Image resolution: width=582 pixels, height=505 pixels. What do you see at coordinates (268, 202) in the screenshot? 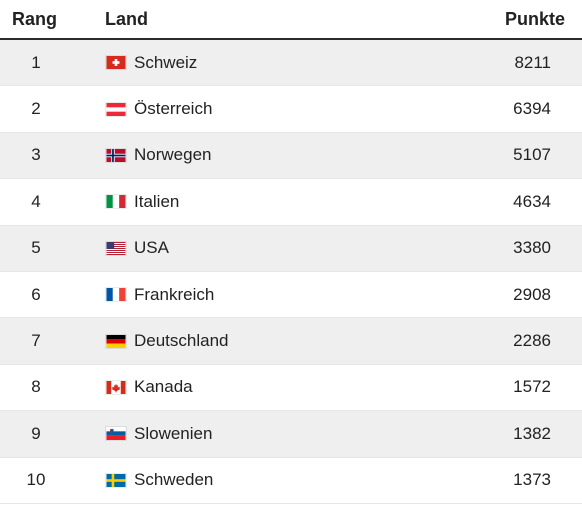
I see `country-cell: Italien` at bounding box center [268, 202].